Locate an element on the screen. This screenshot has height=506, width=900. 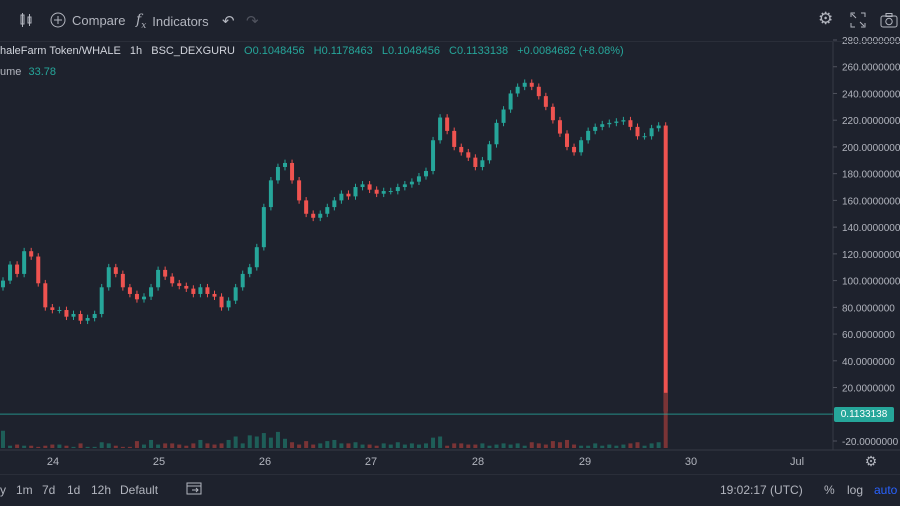
fullscreen-icon is located at coordinates (858, 20).